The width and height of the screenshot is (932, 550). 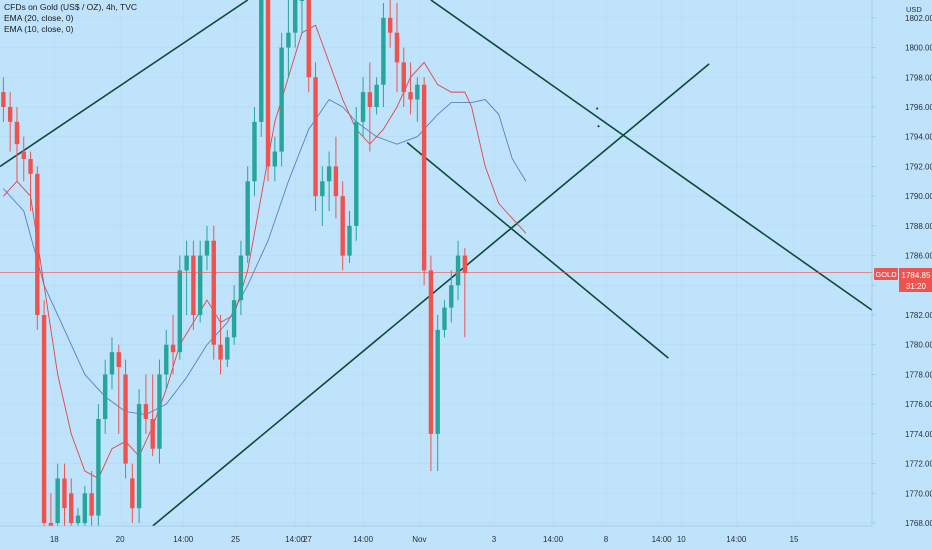 I want to click on ema20-legend: EMA (20, close, 0), so click(x=39, y=18).